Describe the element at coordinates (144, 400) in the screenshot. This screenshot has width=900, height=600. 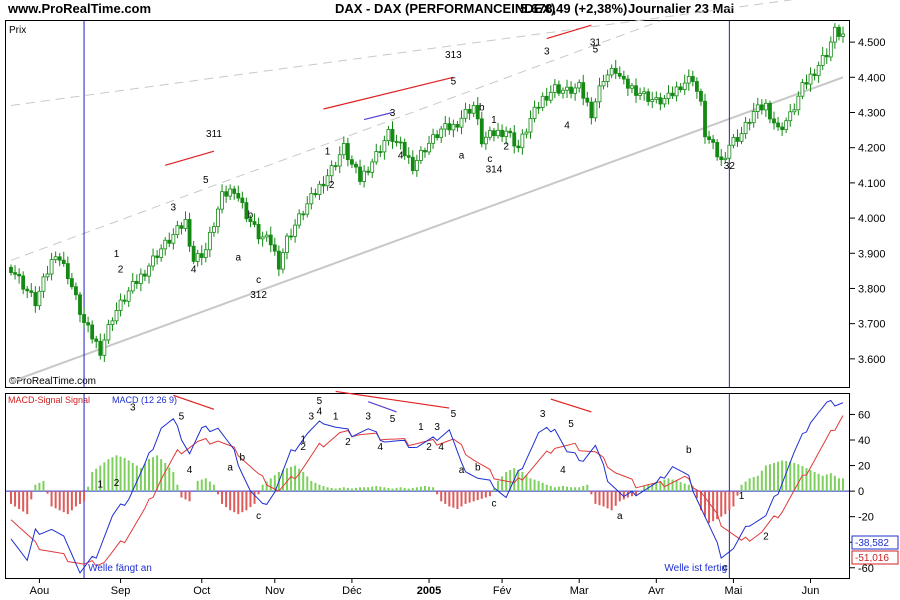
I see `macd-legend: MACD (12 26 9)` at that location.